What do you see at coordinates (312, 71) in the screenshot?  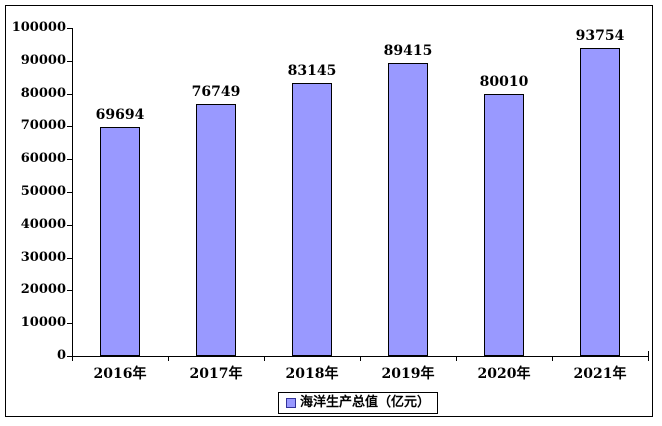 I see `bar-value-label: 83145` at bounding box center [312, 71].